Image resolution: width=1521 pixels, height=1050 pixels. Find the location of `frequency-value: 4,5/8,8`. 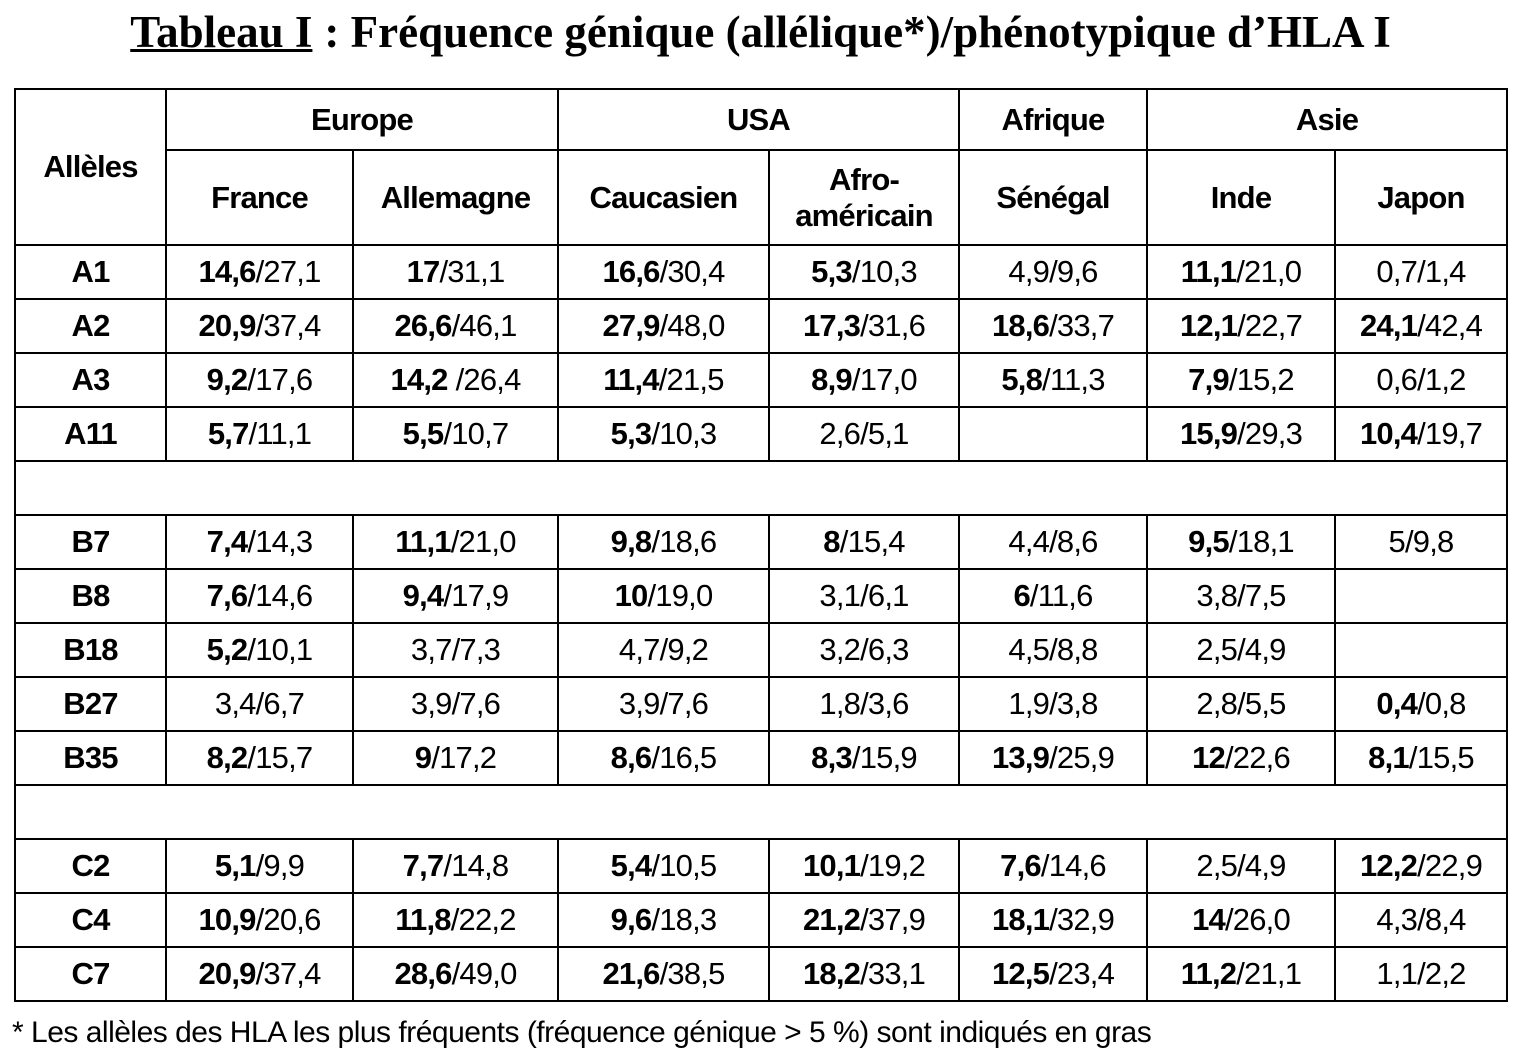

frequency-value: 4,5/8,8 is located at coordinates (1053, 649).